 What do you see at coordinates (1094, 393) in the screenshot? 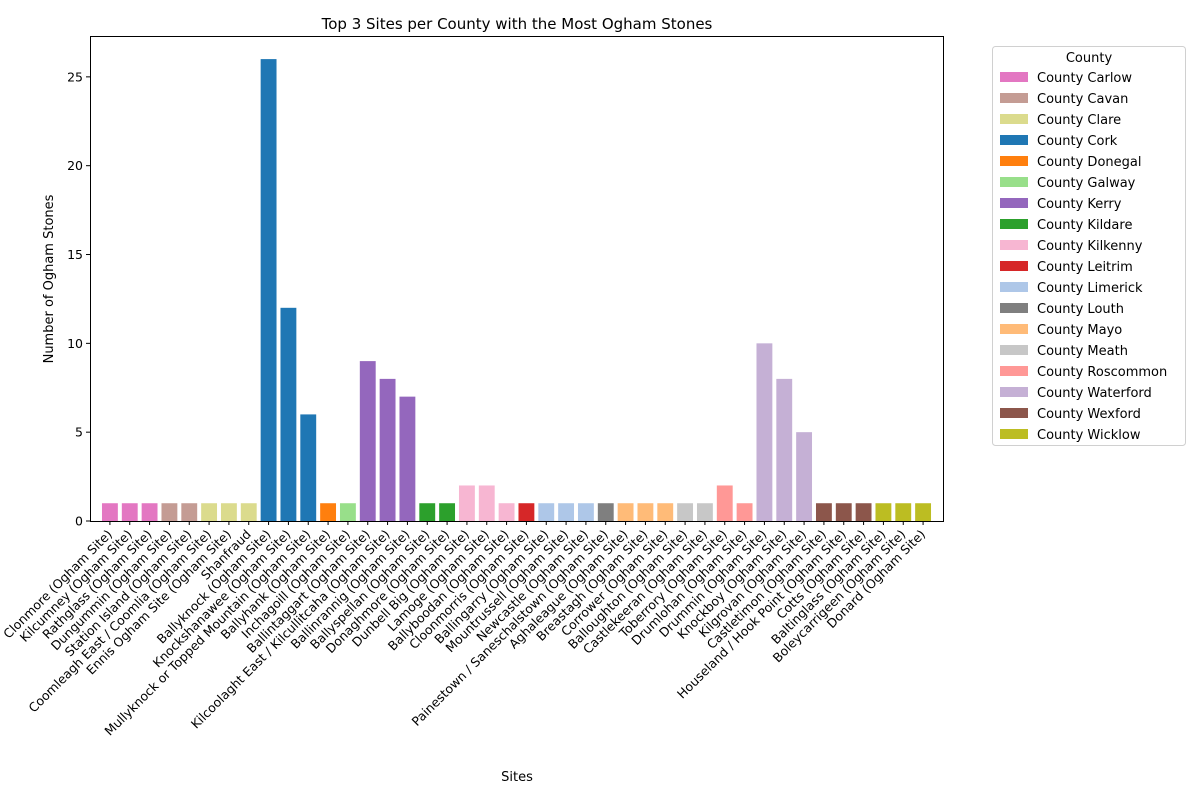
I see `legend-label-county-waterford: County Waterford` at bounding box center [1094, 393].